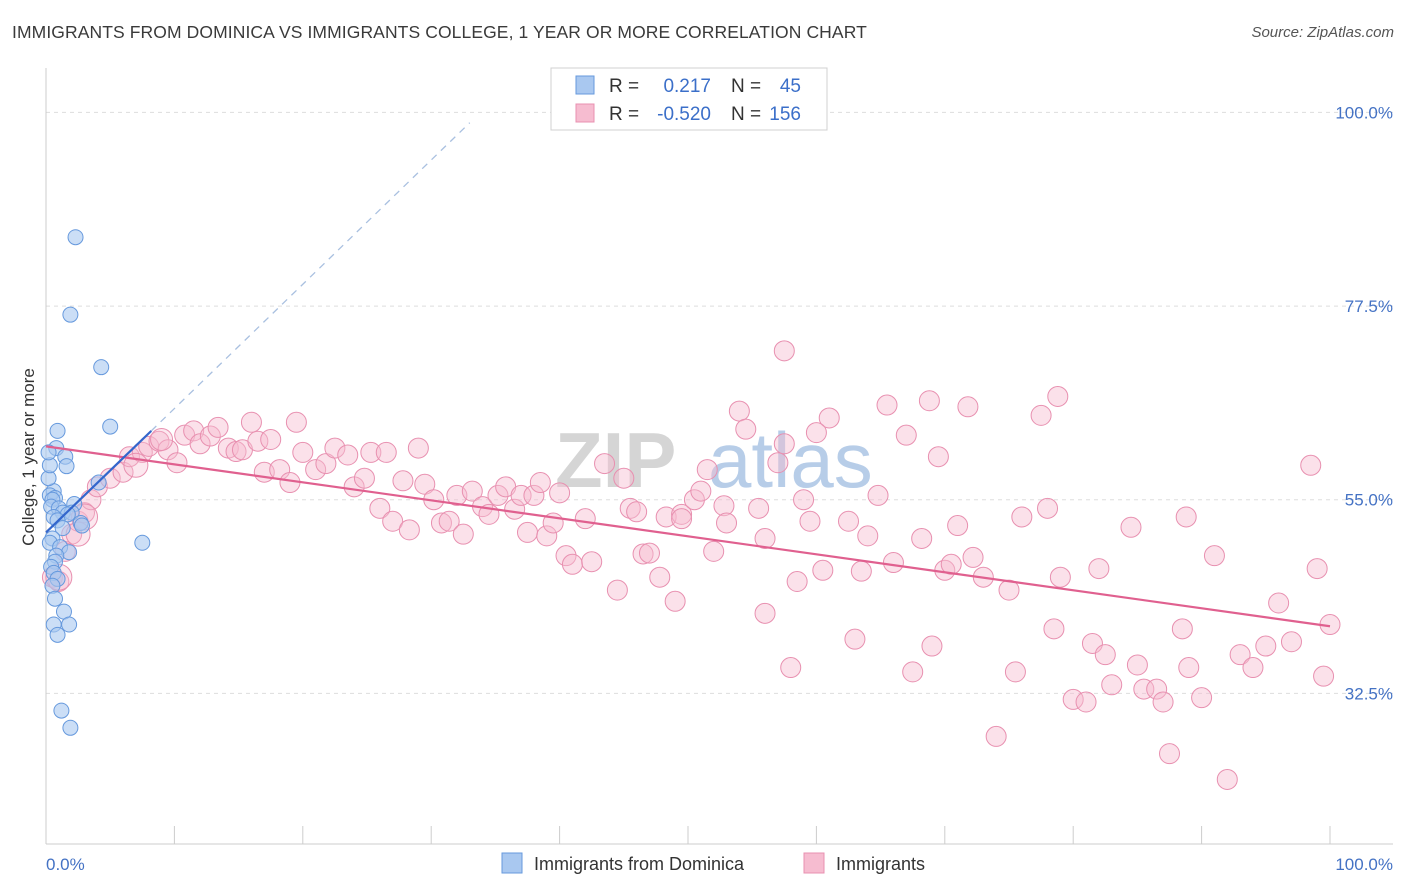 The image size is (1406, 892). I want to click on watermark-atlas: atlas, so click(790, 460).